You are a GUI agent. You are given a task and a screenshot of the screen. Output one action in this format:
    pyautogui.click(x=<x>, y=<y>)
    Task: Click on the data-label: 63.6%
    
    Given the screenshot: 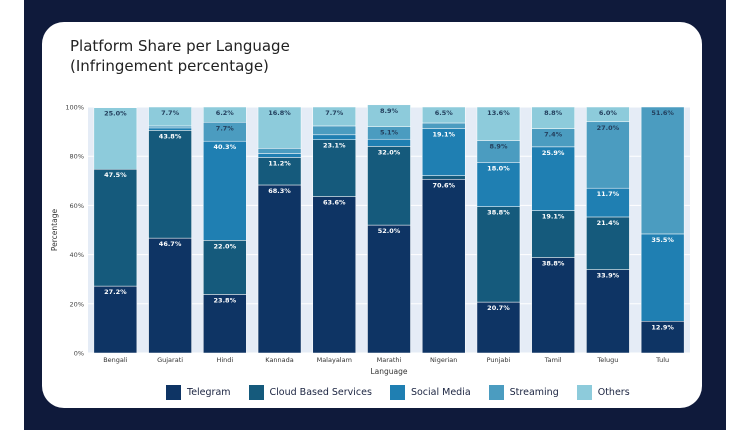 What is the action you would take?
    pyautogui.click(x=334, y=203)
    